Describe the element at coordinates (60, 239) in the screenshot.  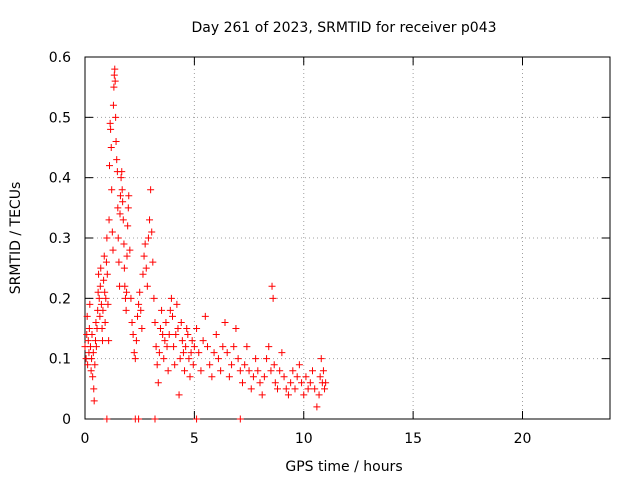
I see `y-tick-label: 0.3` at that location.